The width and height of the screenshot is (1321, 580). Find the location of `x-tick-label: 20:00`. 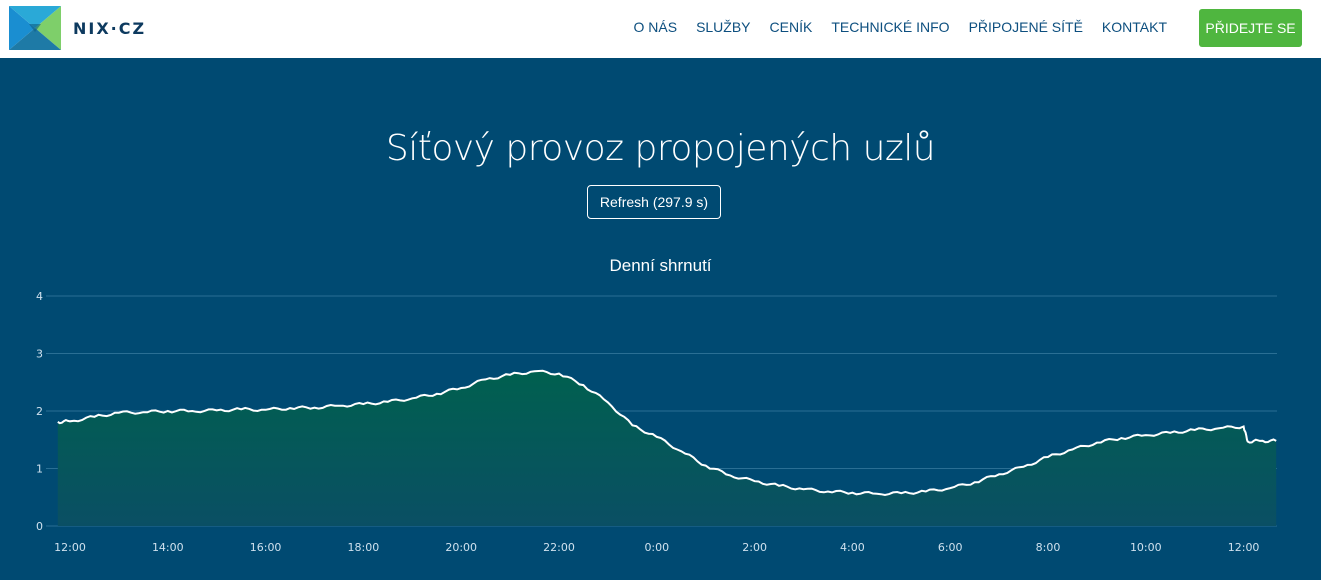

x-tick-label: 20:00 is located at coordinates (461, 547).